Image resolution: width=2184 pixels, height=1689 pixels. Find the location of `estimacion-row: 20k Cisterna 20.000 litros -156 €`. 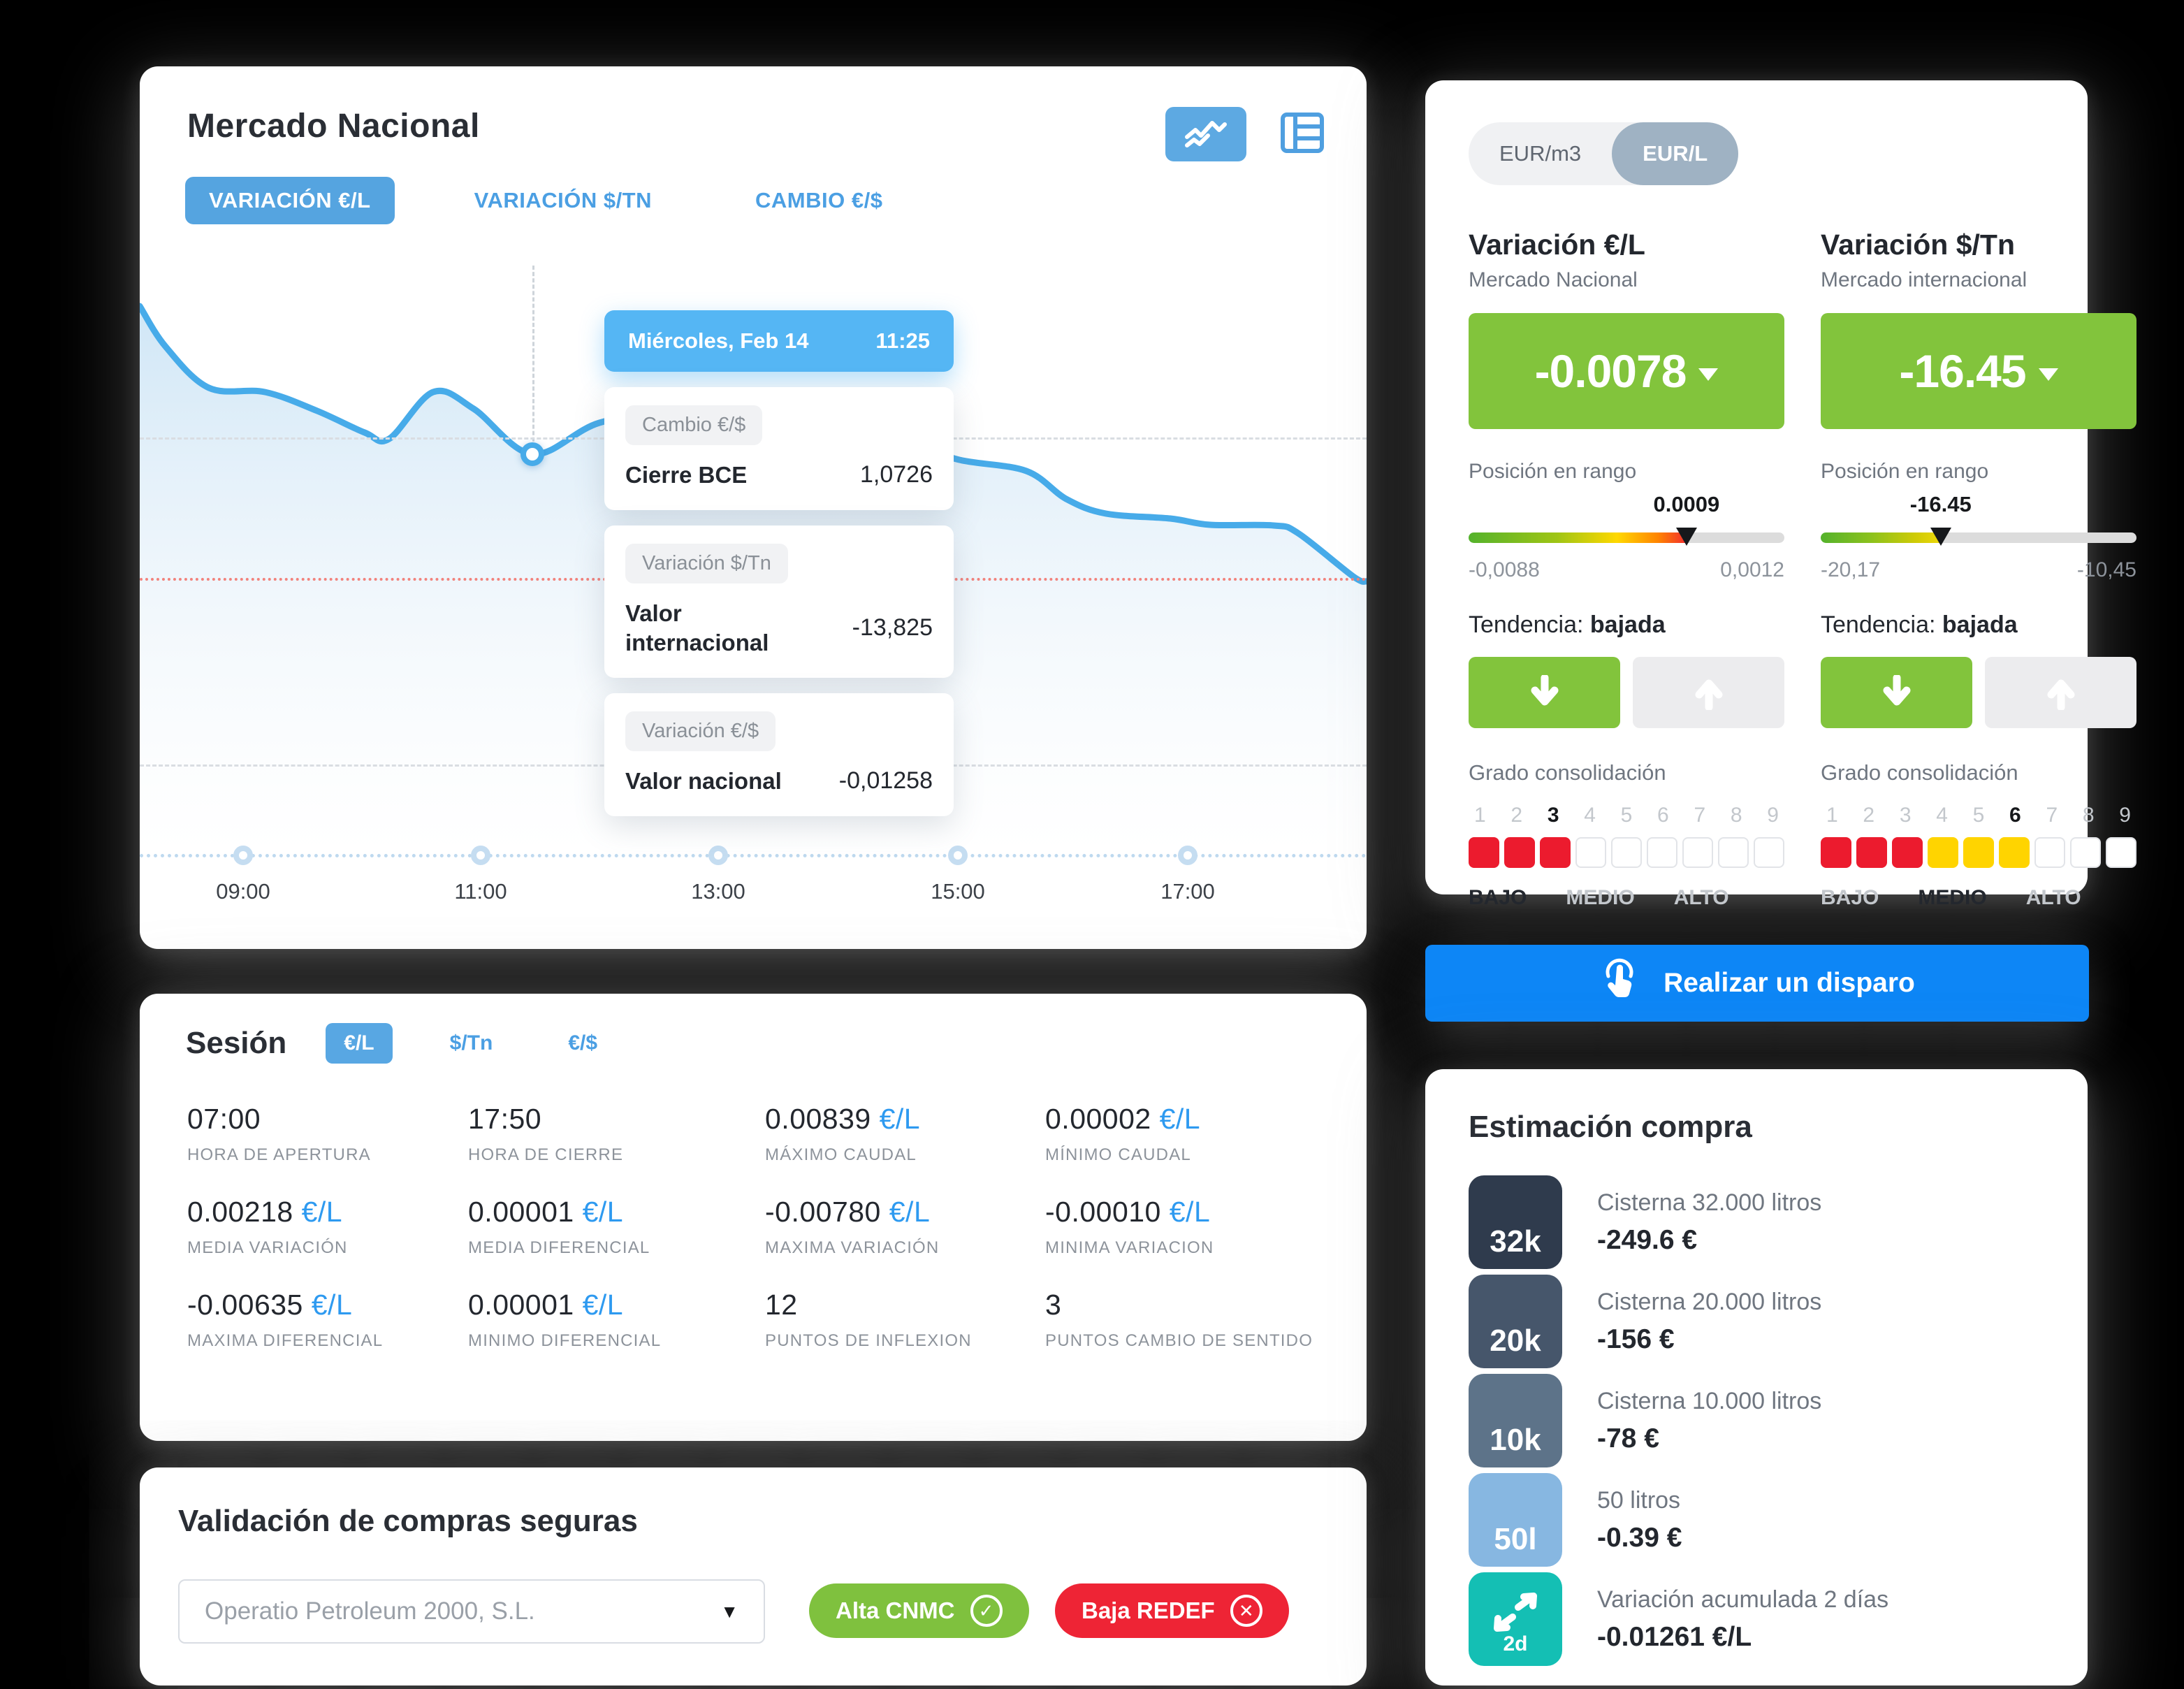

estimacion-row: 20k Cisterna 20.000 litros -156 € is located at coordinates (1756, 1321).